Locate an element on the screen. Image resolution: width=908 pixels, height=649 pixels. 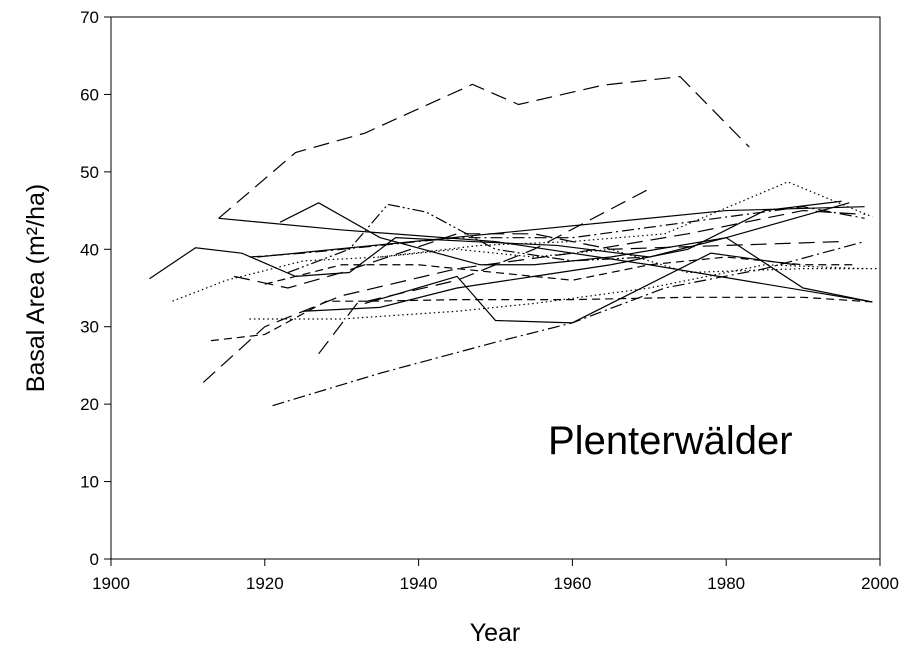
x-tick-label: 1920 is located at coordinates (265, 583).